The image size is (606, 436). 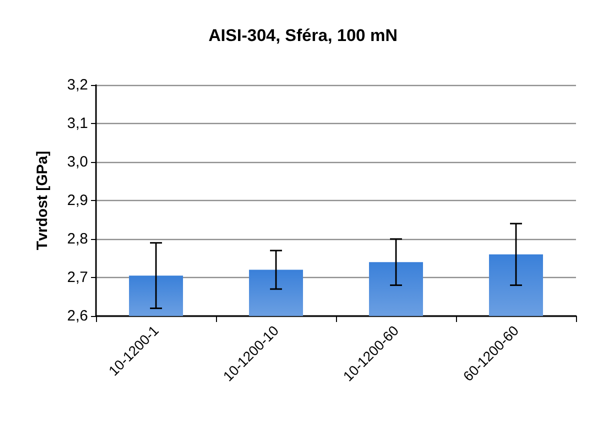 I want to click on y-tick-label: 2,6, so click(x=77, y=316).